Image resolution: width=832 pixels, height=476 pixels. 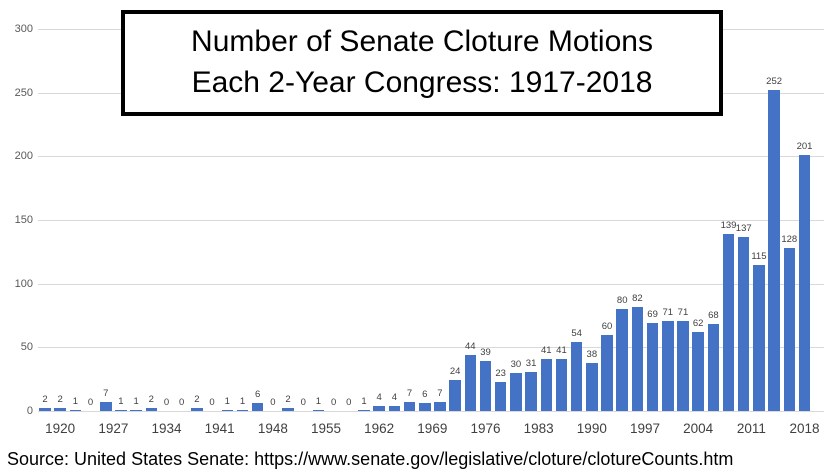 I want to click on y-axis-tick-label: 0, so click(x=29, y=411).